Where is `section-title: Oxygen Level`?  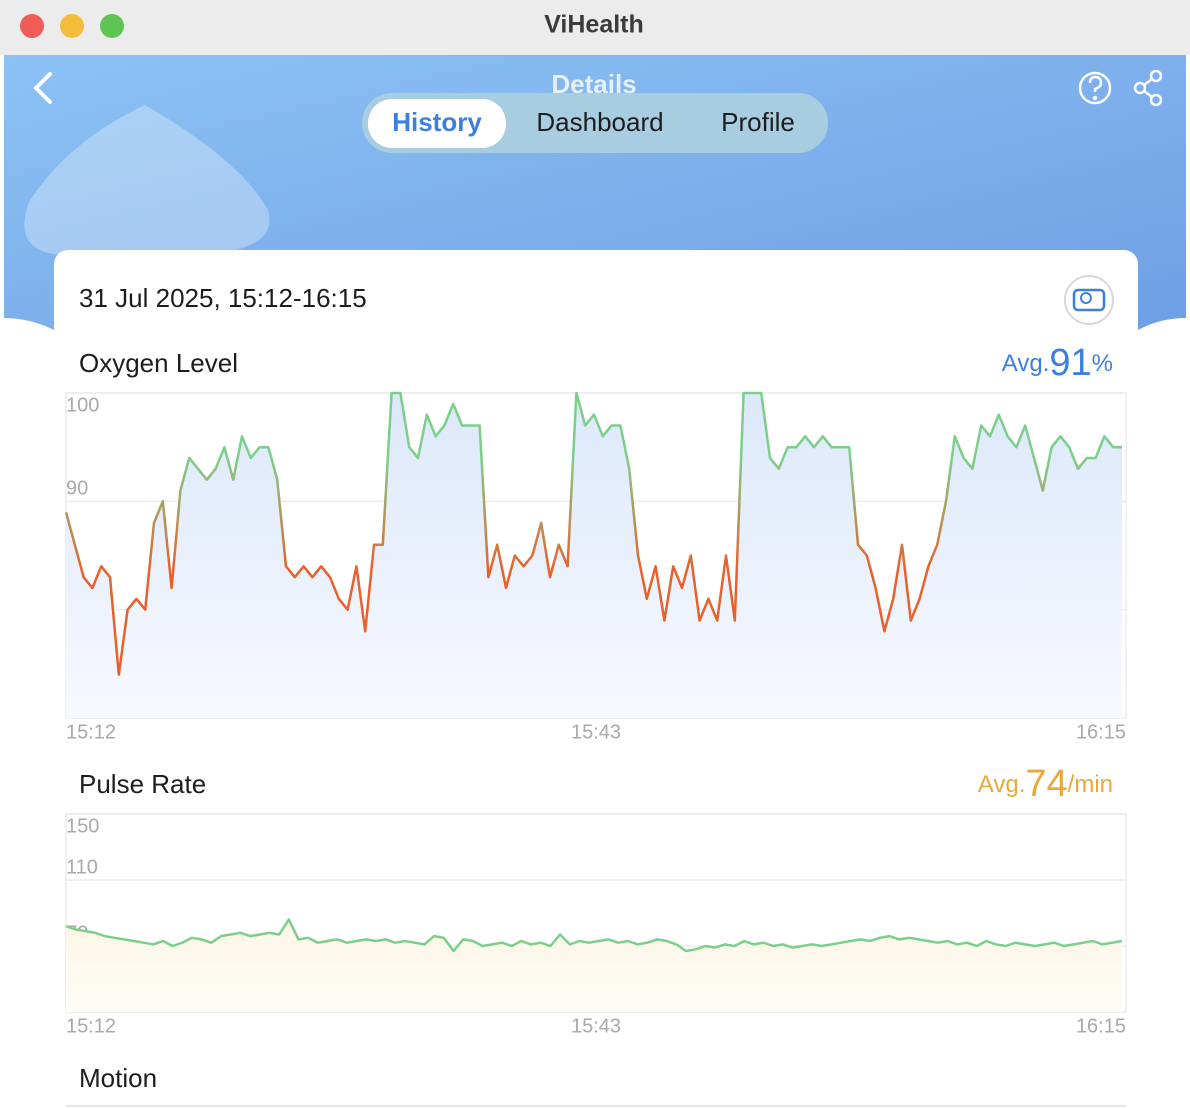 section-title: Oxygen Level is located at coordinates (158, 363).